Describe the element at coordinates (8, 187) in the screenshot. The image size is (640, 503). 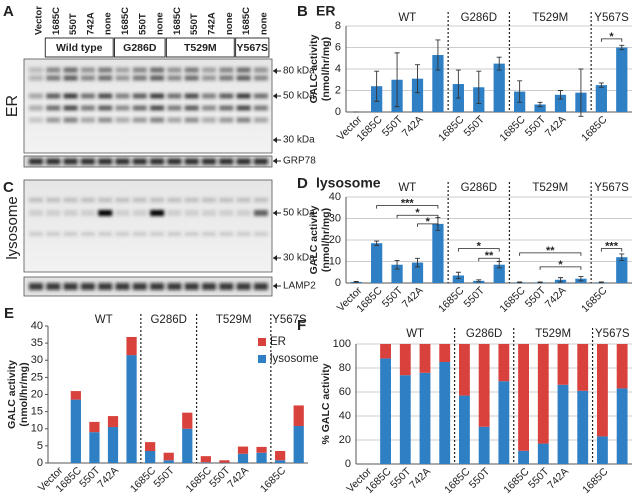
I see `panel-letter: C` at that location.